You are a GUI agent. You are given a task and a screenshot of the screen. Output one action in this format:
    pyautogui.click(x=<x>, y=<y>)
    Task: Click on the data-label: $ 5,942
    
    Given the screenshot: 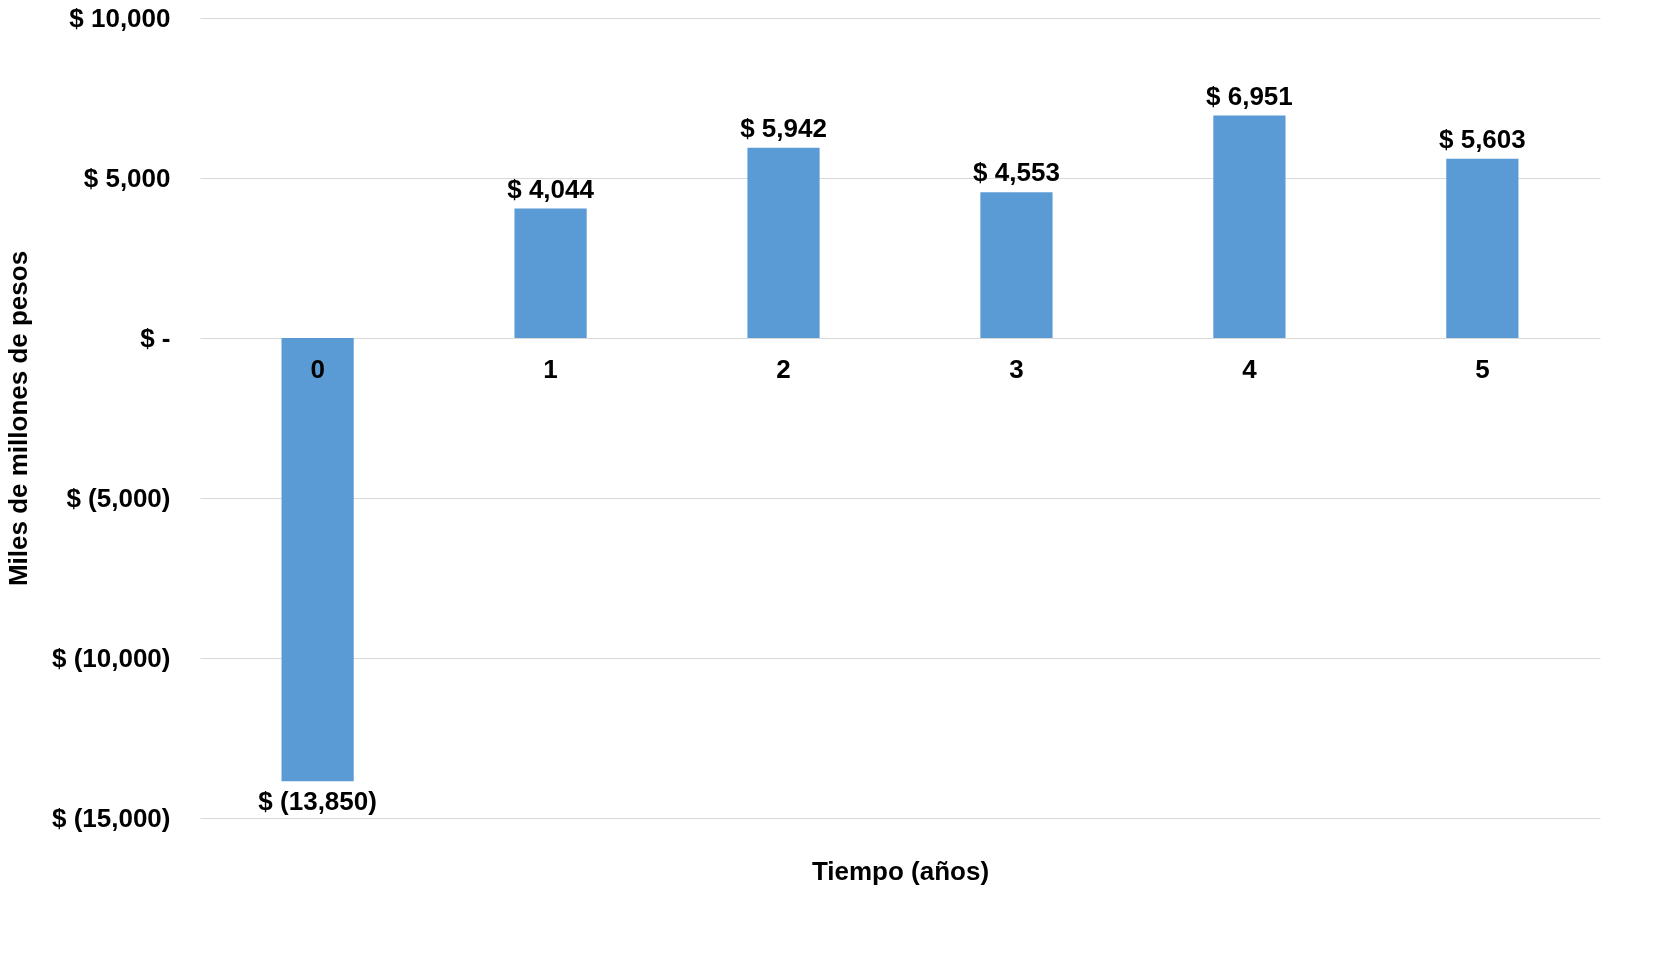 What is the action you would take?
    pyautogui.click(x=783, y=127)
    